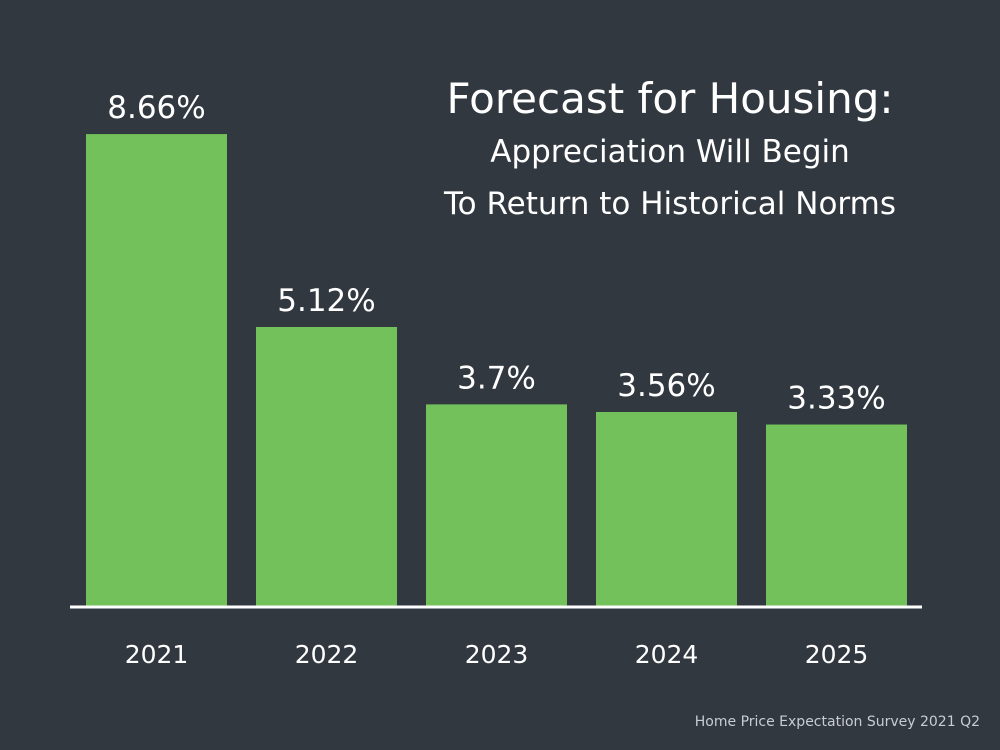 Image resolution: width=1000 pixels, height=750 pixels. What do you see at coordinates (837, 722) in the screenshot?
I see `source-note: Home Price Expectation Survey 2021 Q2` at bounding box center [837, 722].